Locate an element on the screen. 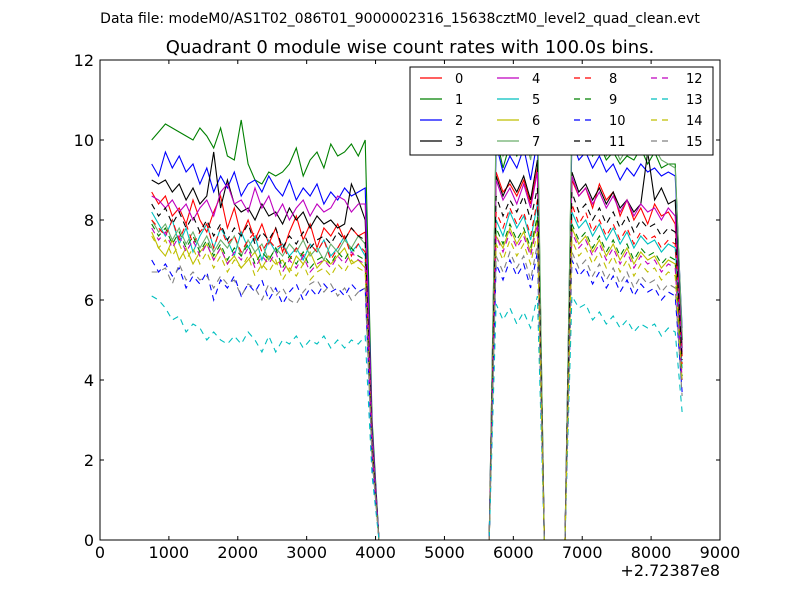 This screenshot has height=600, width=800. x-tick-label: 2000 is located at coordinates (237, 552).